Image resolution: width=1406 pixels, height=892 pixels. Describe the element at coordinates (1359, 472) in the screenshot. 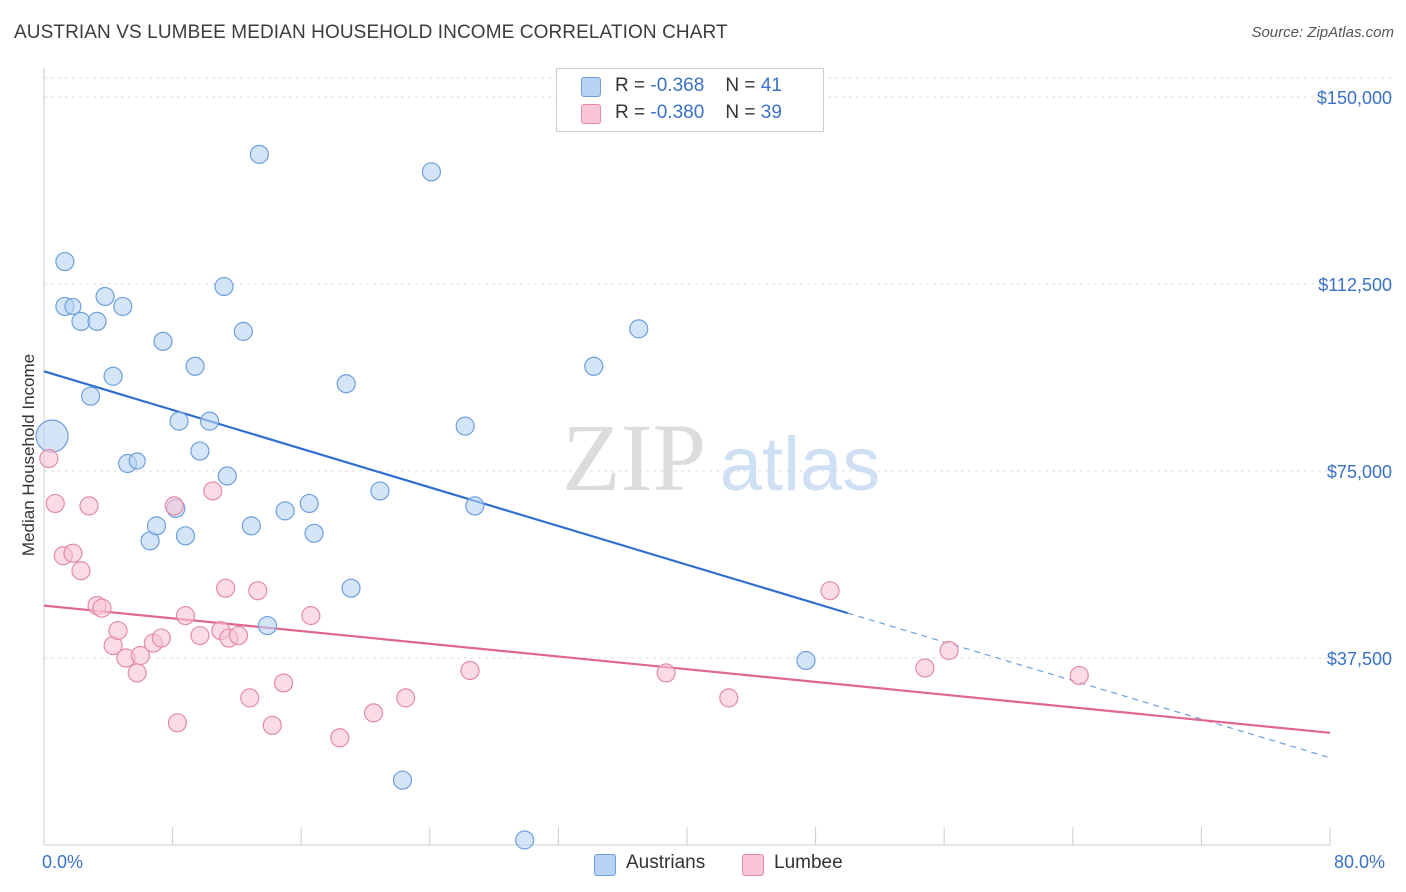

I see `y-tick-label: $75,000` at that location.